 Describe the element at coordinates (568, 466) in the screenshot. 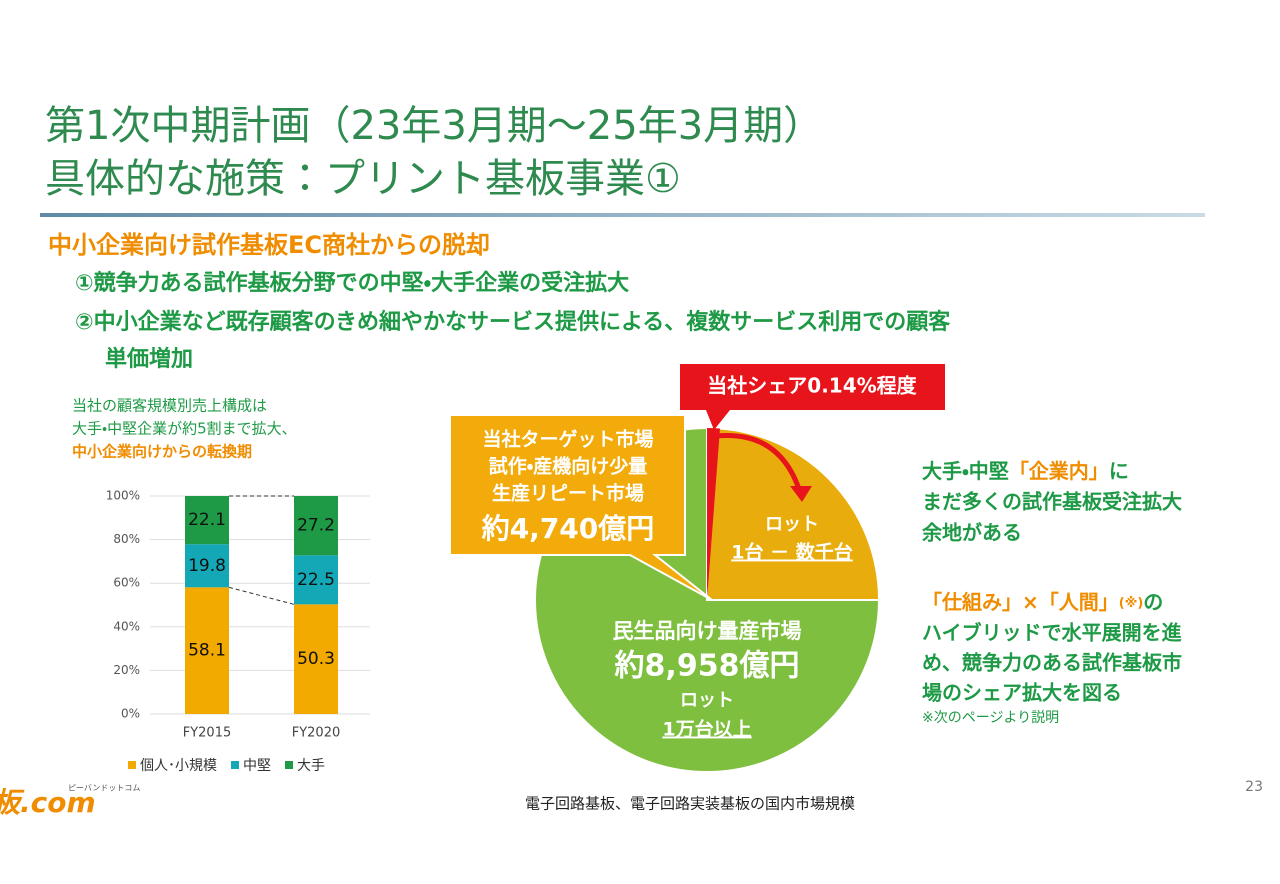

I see `target-label: 試作・産機向け少量` at that location.